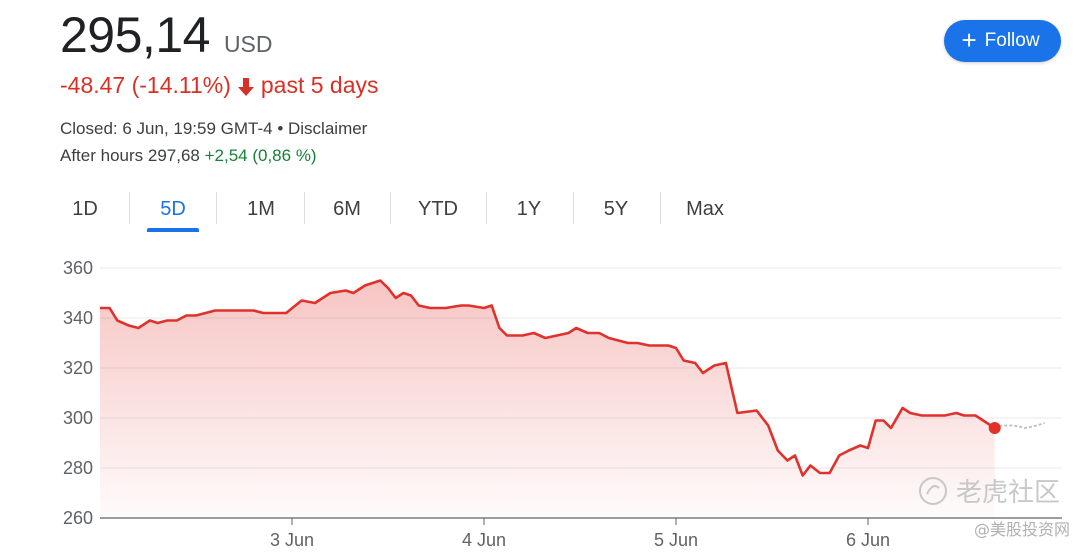 Image resolution: width=1080 pixels, height=553 pixels. I want to click on tab-1y: 1Y, so click(529, 209).